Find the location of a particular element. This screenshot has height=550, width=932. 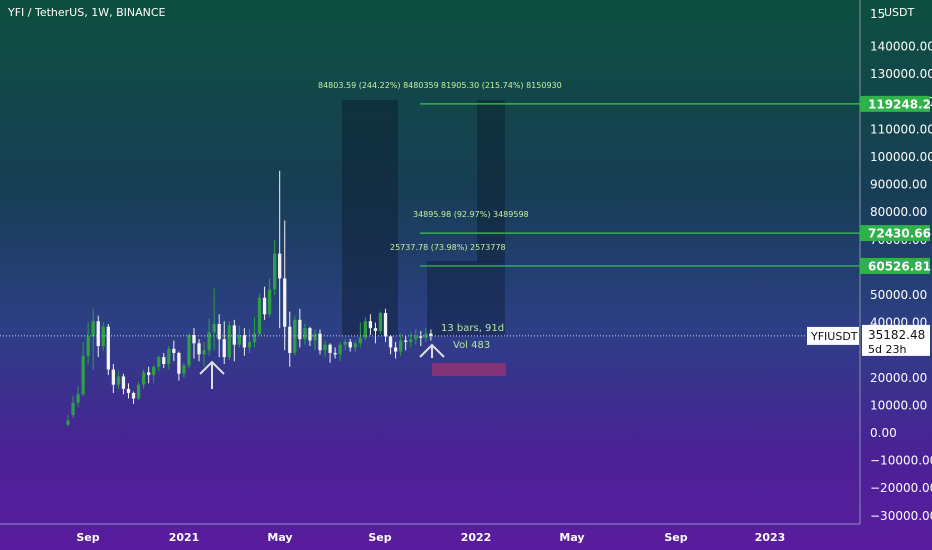

x-axis: Sep 2021 May Sep 2022 May Sep 2023 is located at coordinates (430, 537).